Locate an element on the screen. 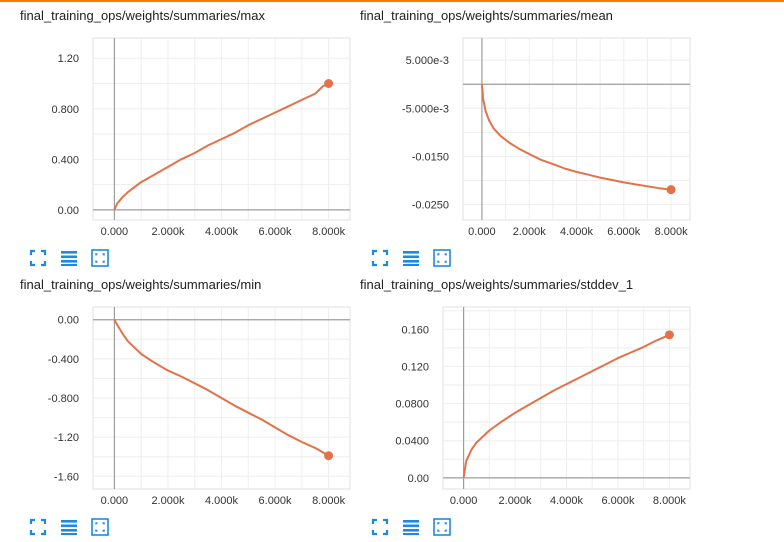  y-tick-label: 0.0400 is located at coordinates (412, 442).